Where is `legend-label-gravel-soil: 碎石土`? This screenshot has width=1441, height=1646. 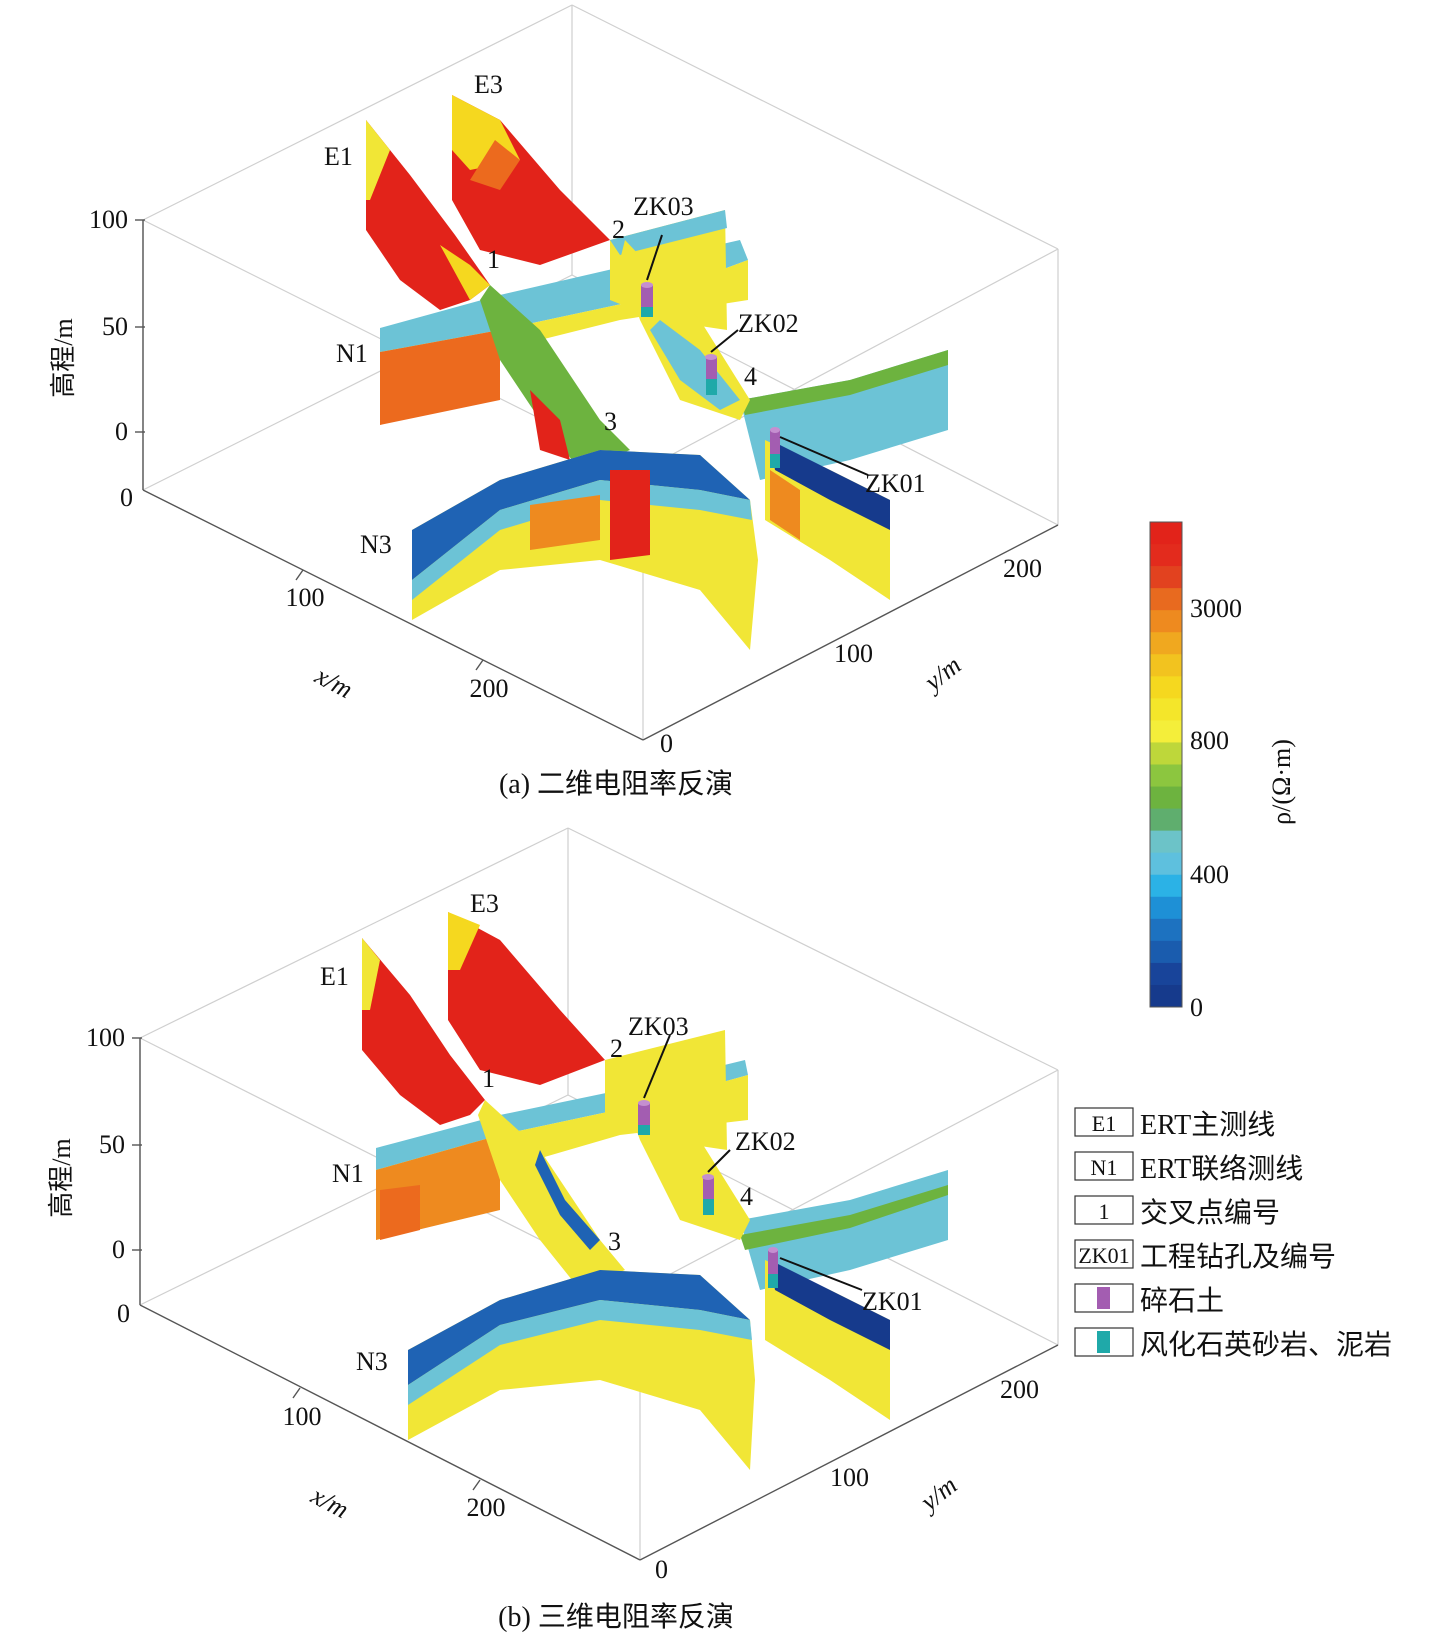
legend-label-gravel-soil: 碎石土 is located at coordinates (1182, 1301).